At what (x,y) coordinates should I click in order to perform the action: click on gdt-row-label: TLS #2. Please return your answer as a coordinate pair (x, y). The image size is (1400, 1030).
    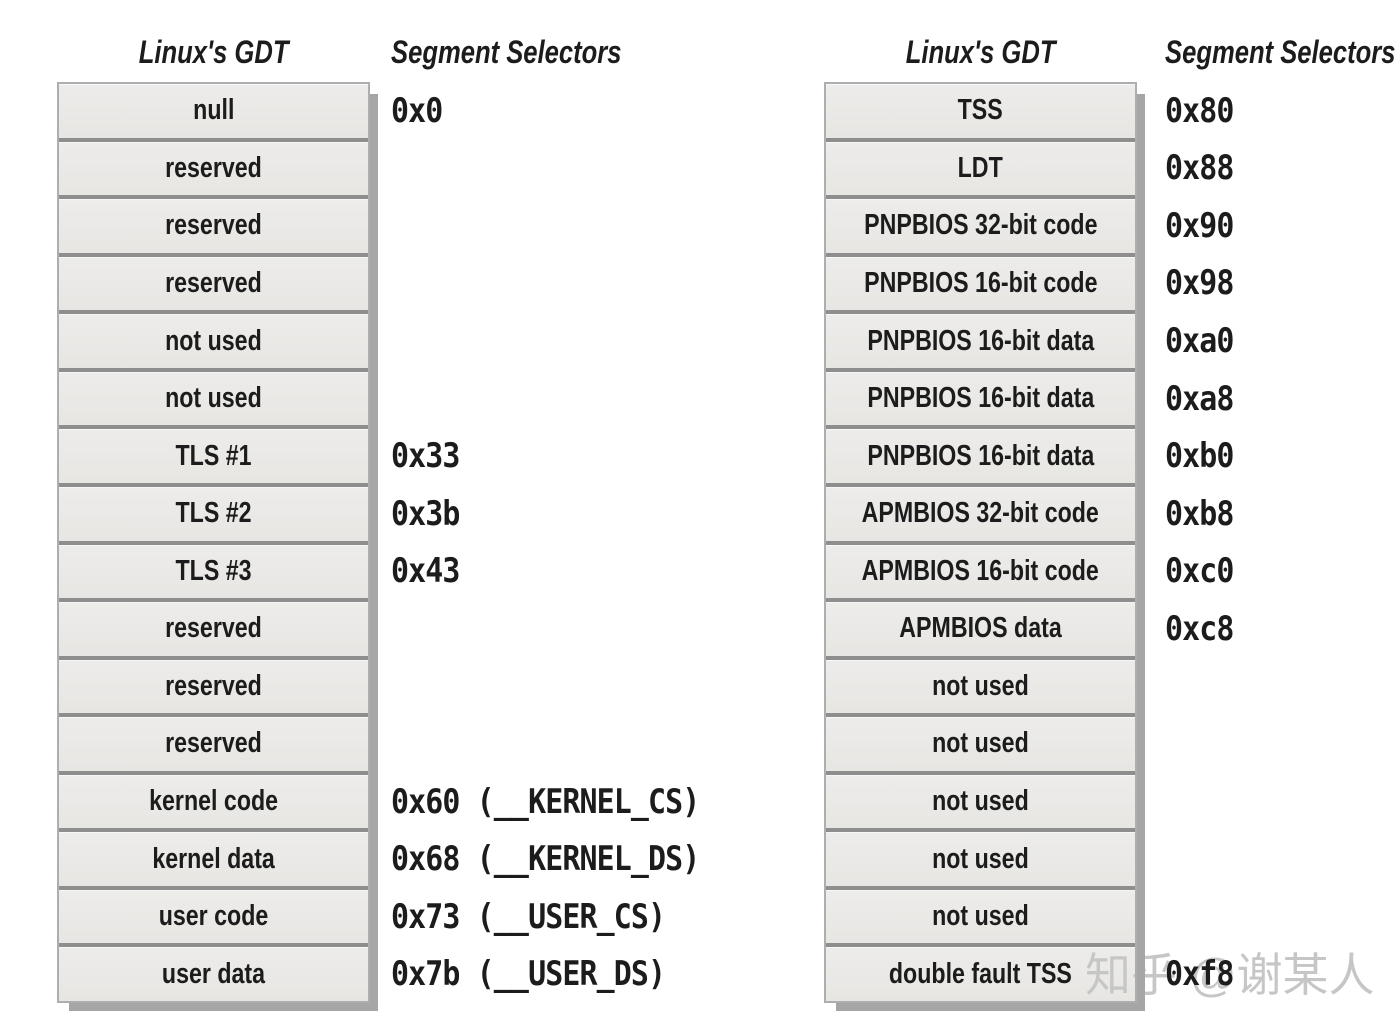
    Looking at the image, I should click on (213, 513).